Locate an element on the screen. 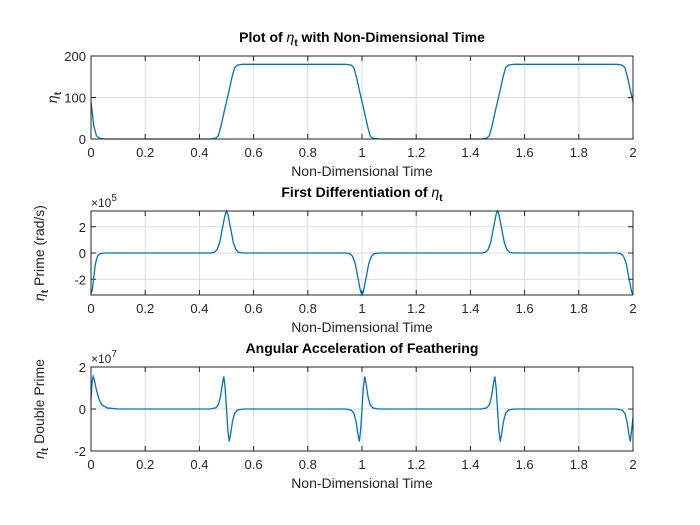 This screenshot has height=525, width=700. y-axis-label: ηt Prime (rad/s) is located at coordinates (41, 253).